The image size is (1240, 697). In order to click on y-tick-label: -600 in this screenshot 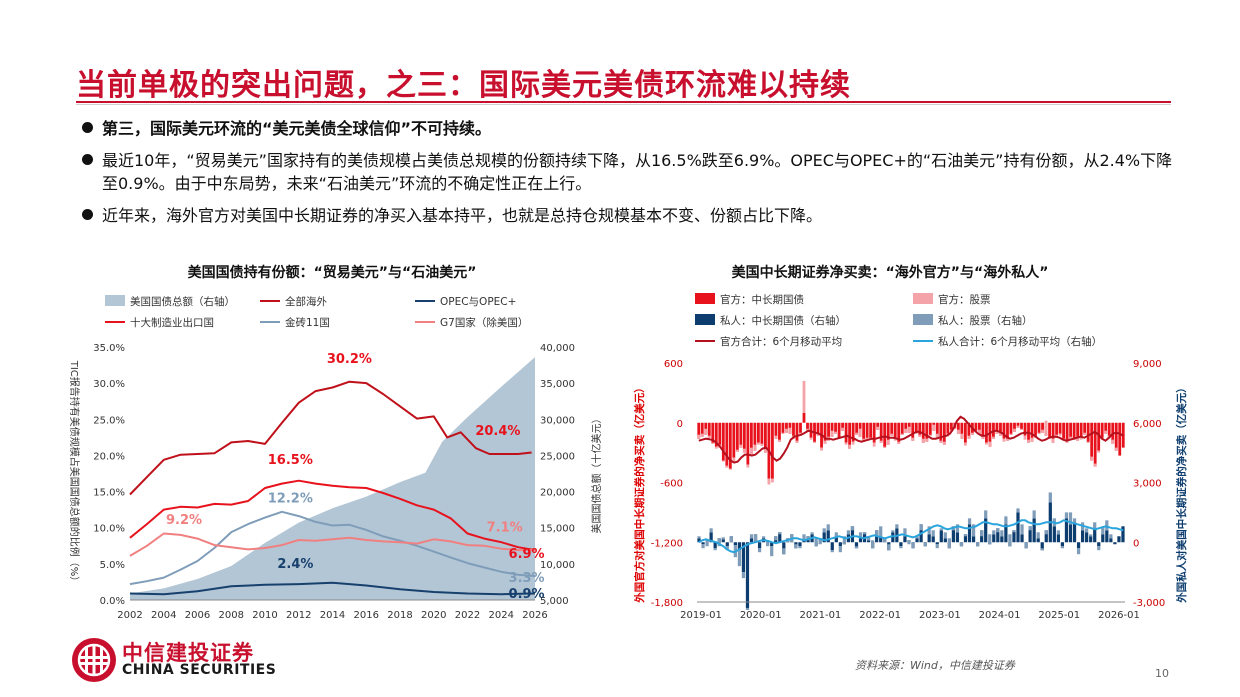, I will do `click(671, 484)`.